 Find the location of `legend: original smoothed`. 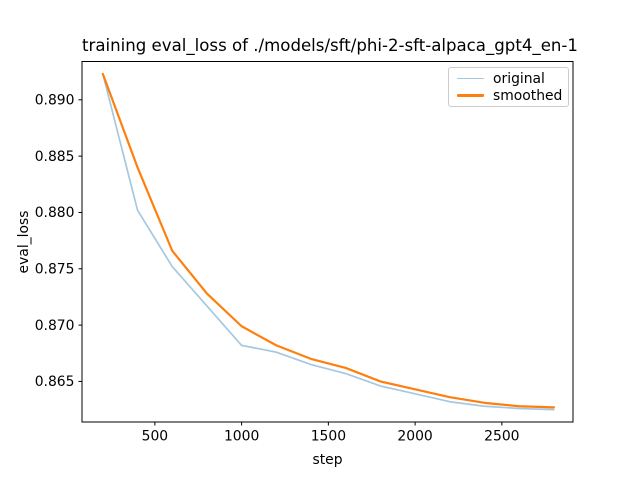

legend: original smoothed is located at coordinates (508, 87).